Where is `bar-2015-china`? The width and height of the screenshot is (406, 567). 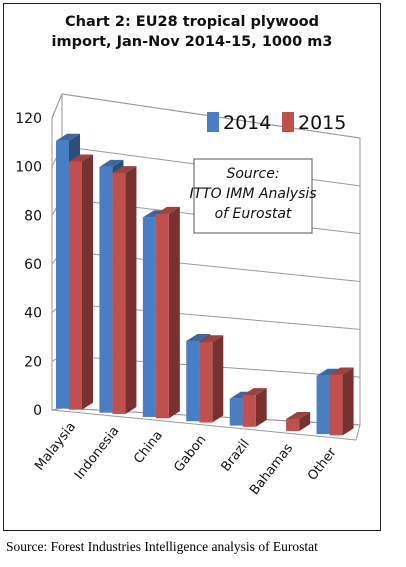
bar-2015-china is located at coordinates (167, 312).